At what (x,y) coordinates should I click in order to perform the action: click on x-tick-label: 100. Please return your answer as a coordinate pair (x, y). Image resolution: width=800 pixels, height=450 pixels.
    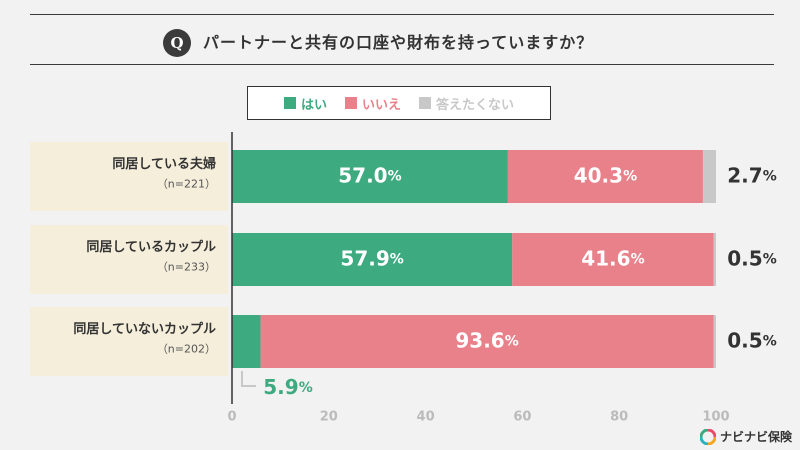
    Looking at the image, I should click on (715, 417).